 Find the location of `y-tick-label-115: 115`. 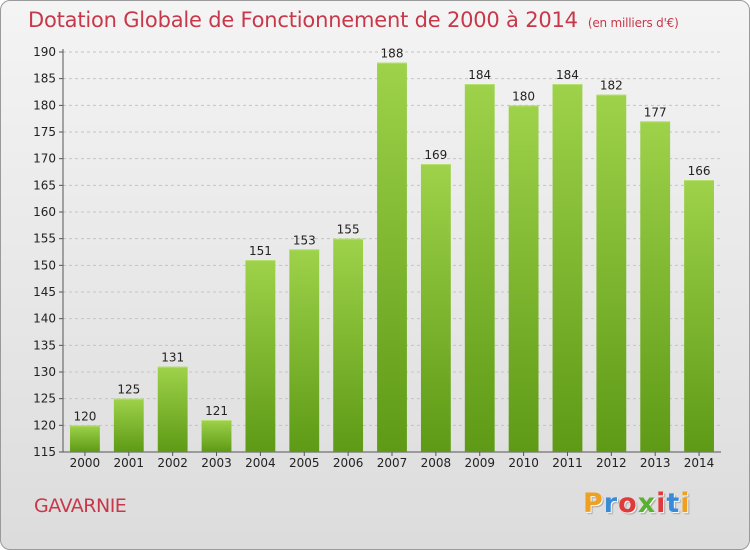

y-tick-label-115: 115 is located at coordinates (44, 452).